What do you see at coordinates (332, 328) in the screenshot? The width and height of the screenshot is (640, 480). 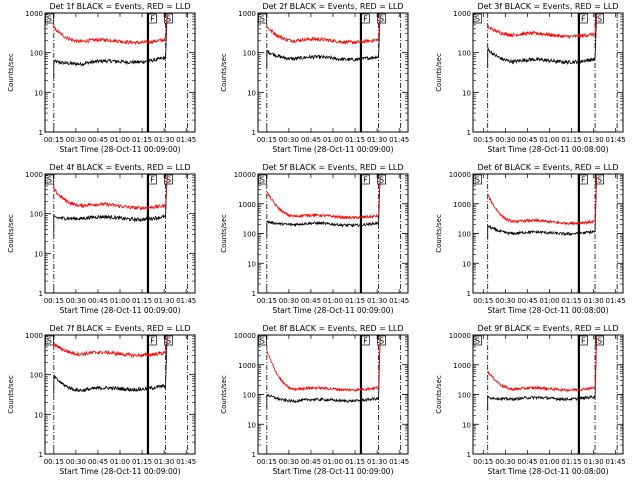 I see `plot-title: Det 8f BLACK = Events, RED = LLD` at bounding box center [332, 328].